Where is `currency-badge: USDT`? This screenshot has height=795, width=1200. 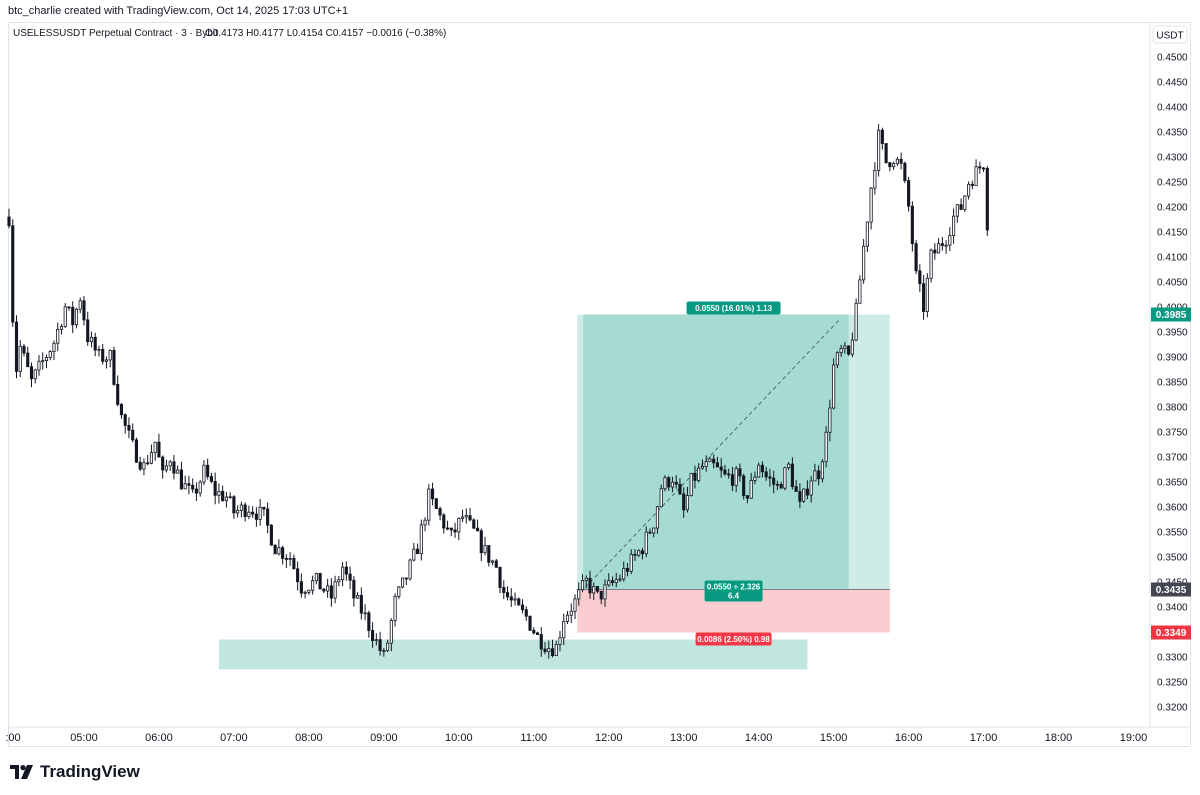
currency-badge: USDT is located at coordinates (1170, 34).